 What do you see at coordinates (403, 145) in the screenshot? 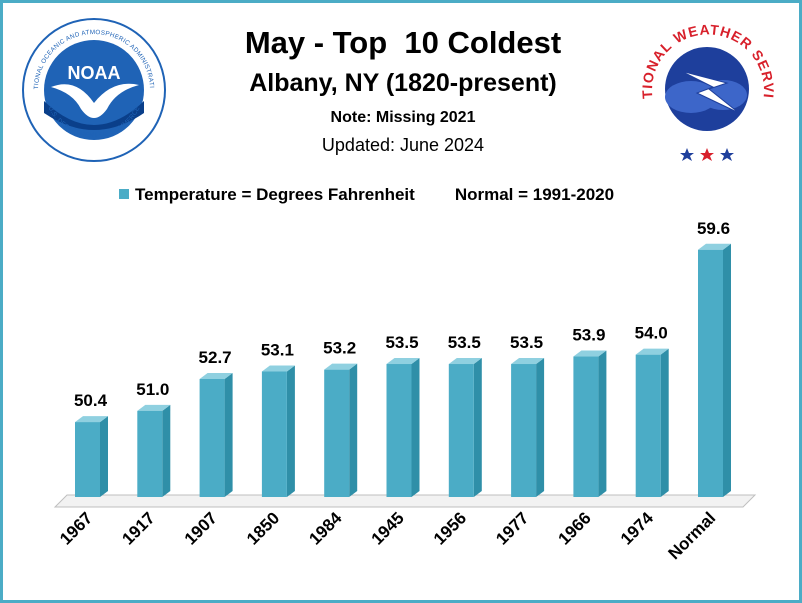
I see `updated-date: Updated: June 2024` at bounding box center [403, 145].